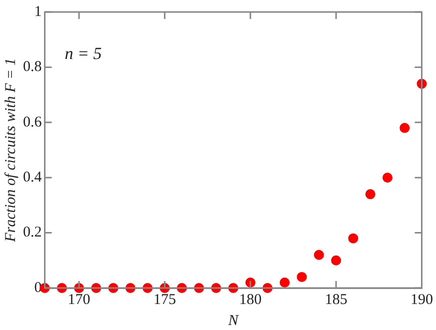 Image resolution: width=436 pixels, height=330 pixels. I want to click on x-tick-label: 180, so click(250, 300).